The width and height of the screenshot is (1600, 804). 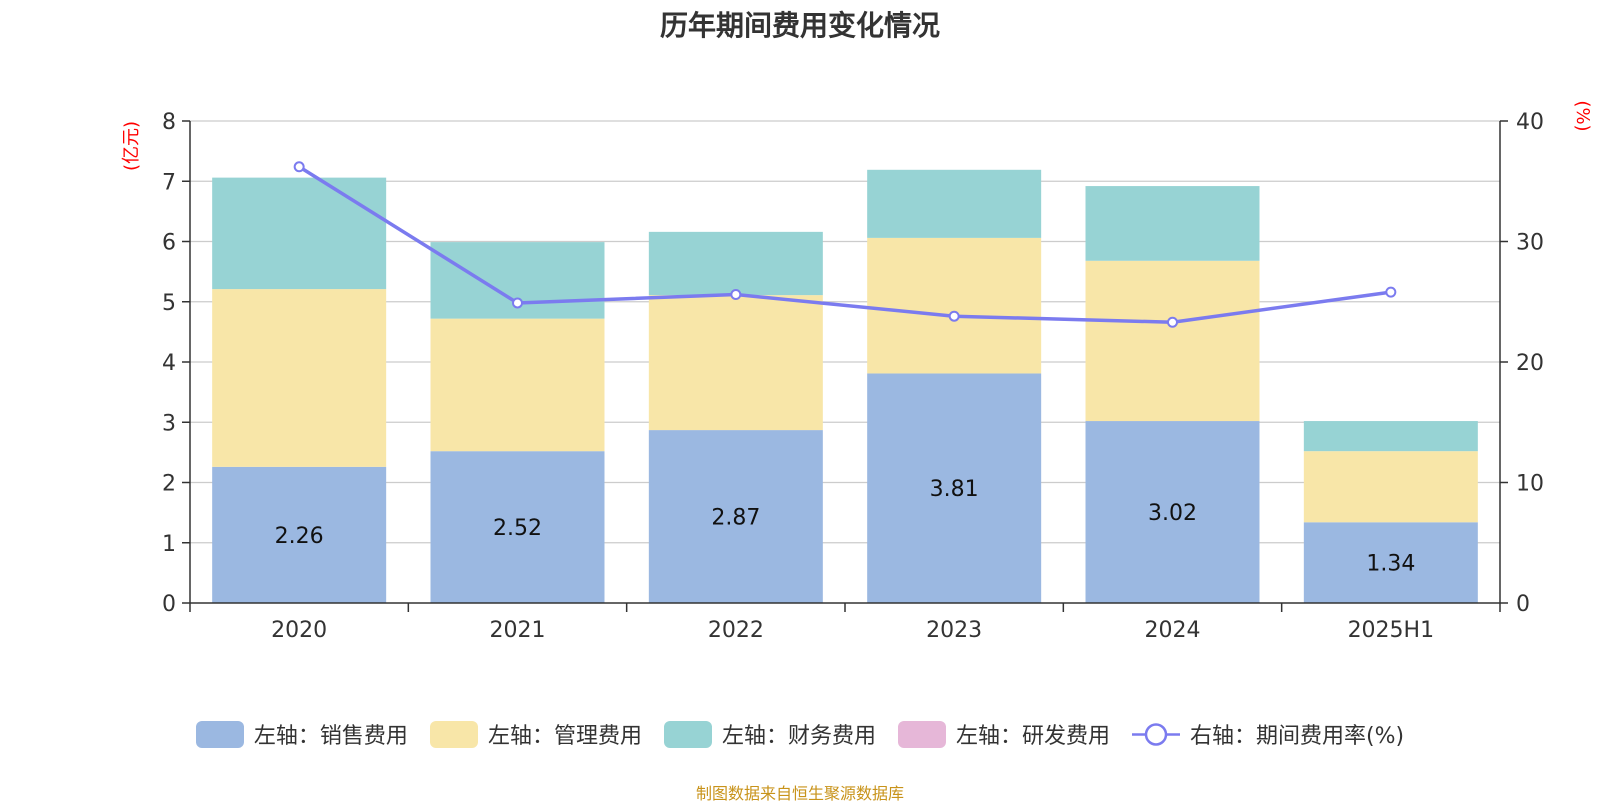 What do you see at coordinates (169, 182) in the screenshot?
I see `left-axis-tick-label: 7` at bounding box center [169, 182].